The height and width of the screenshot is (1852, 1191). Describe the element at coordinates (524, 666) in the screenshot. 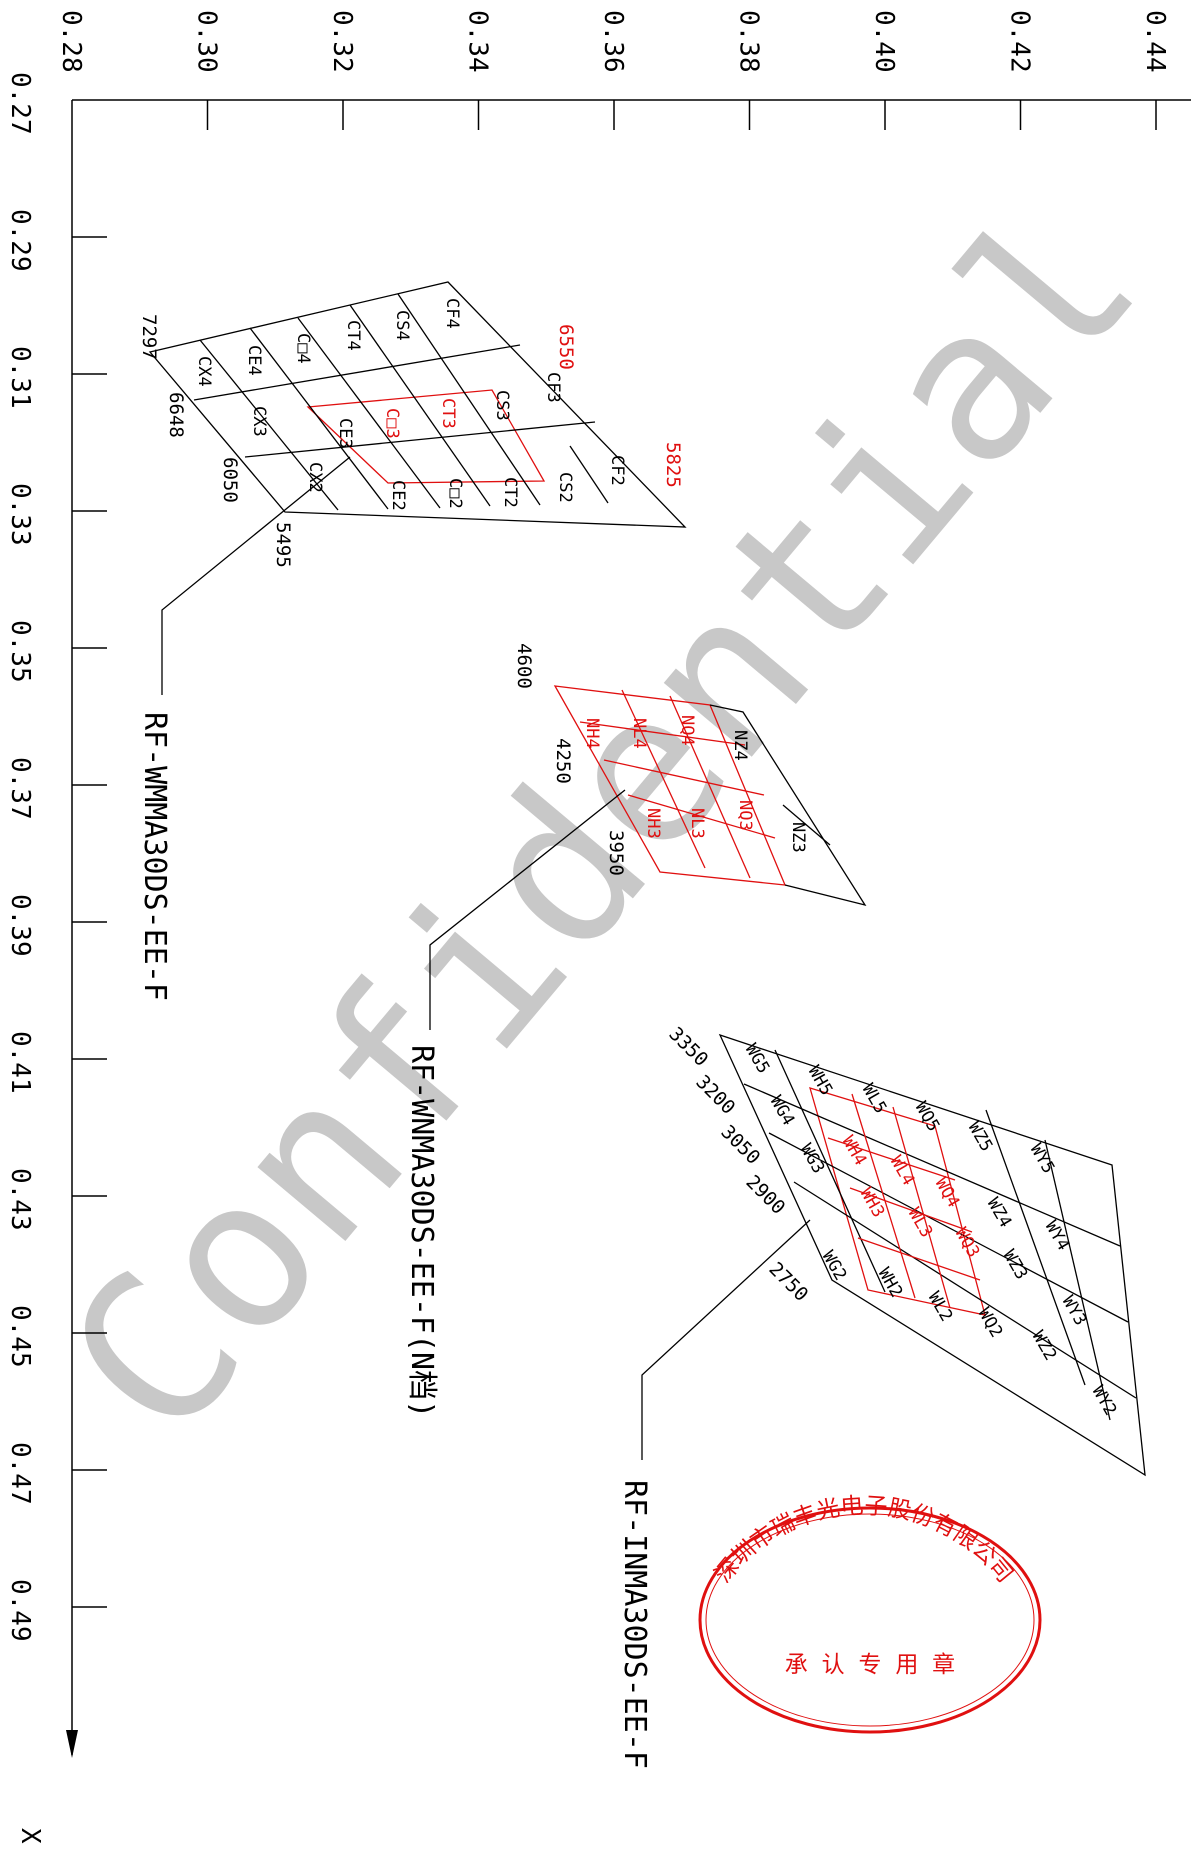

I see `svg-text: 4600` at that location.